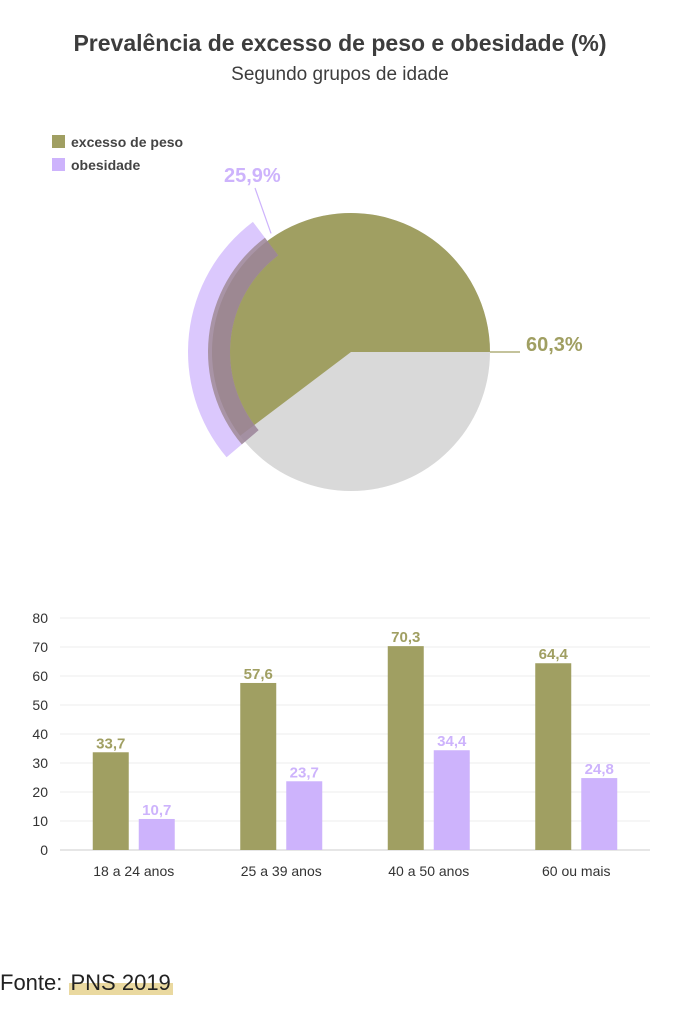 This screenshot has height=1024, width=680. Describe the element at coordinates (40, 763) in the screenshot. I see `y-tick-label: 30` at that location.